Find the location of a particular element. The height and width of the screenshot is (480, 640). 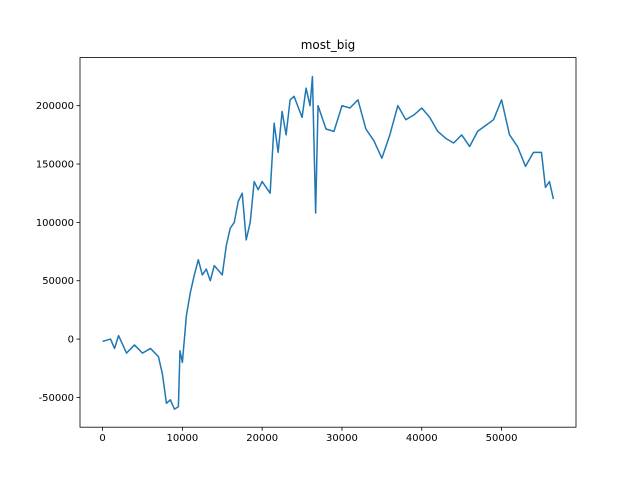

y-tick-label: 200000 is located at coordinates (55, 106).